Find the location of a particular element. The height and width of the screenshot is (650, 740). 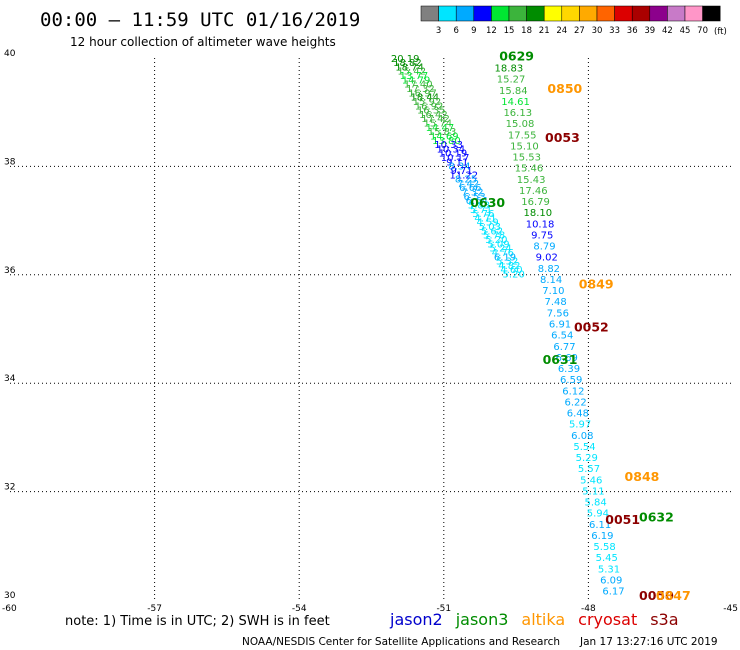

swh-value: 16.92 is located at coordinates (429, 106).